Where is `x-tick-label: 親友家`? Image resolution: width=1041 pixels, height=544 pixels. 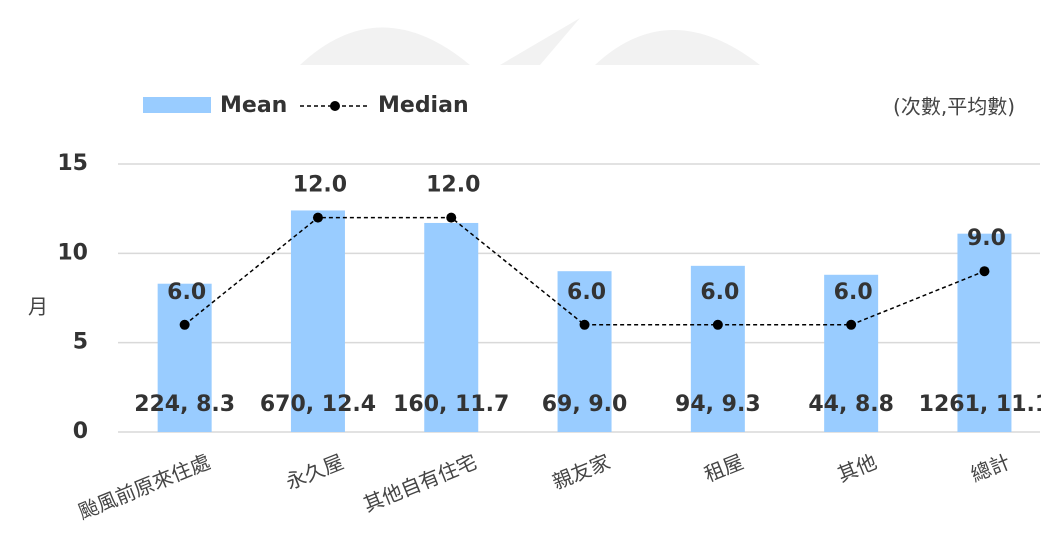
x-tick-label: 親友家 is located at coordinates (581, 471).